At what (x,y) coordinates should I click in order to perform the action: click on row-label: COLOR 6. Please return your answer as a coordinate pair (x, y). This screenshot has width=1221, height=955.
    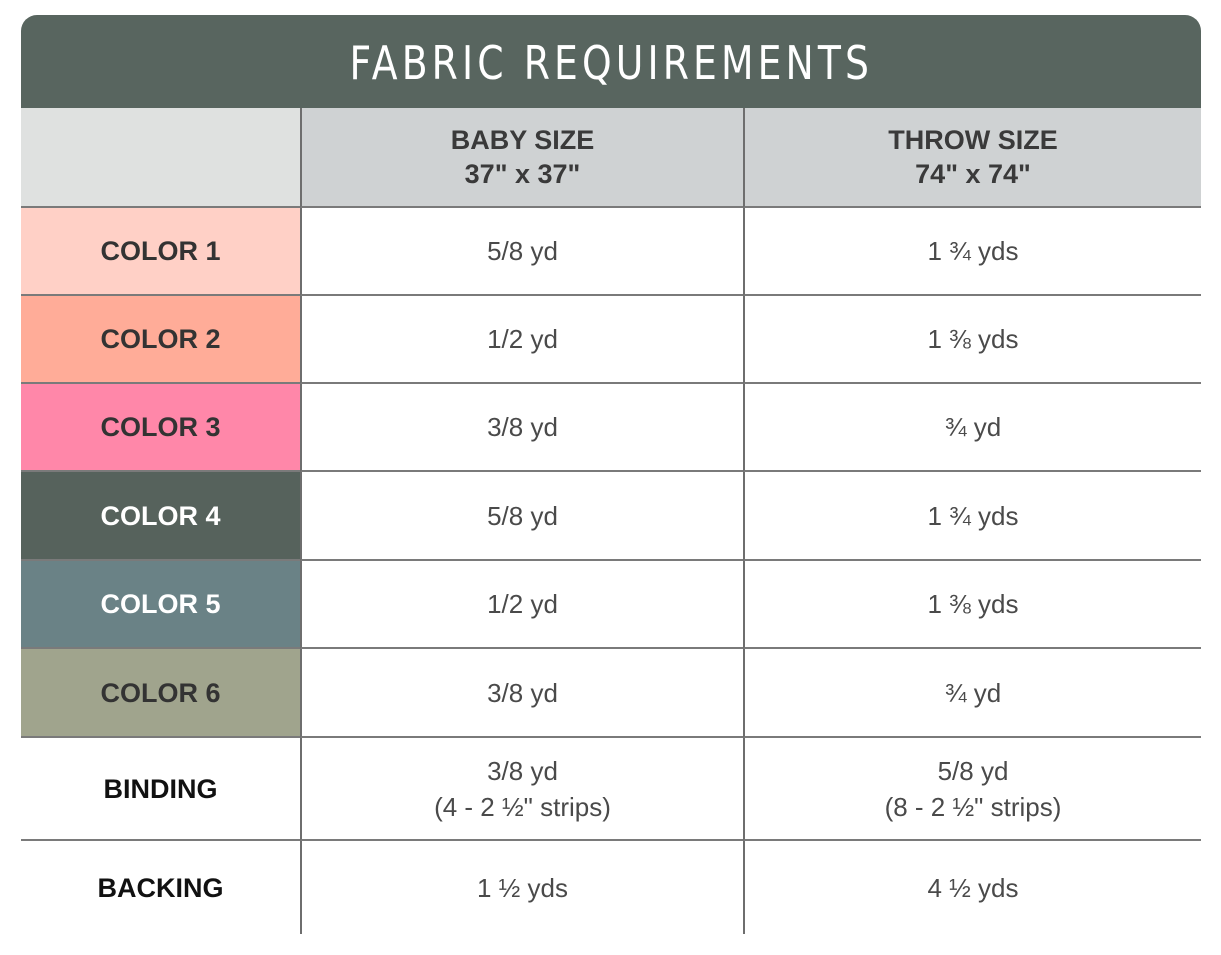
    Looking at the image, I should click on (160, 693).